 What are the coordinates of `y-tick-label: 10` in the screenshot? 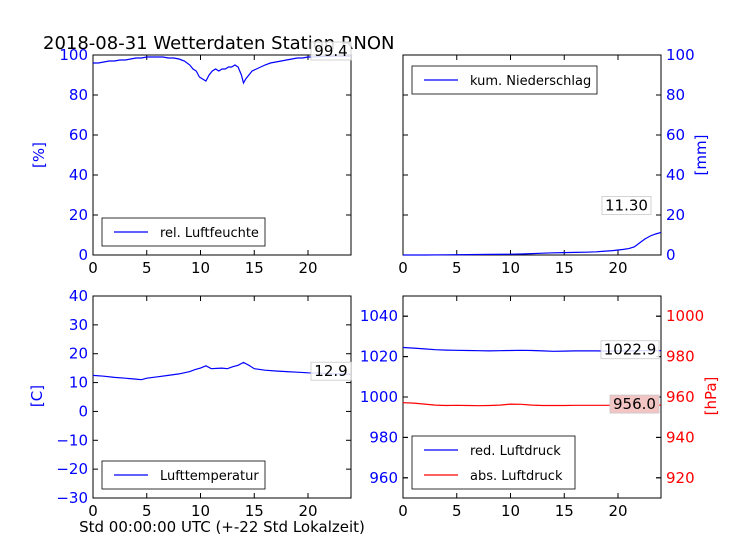 It's located at (78, 383).